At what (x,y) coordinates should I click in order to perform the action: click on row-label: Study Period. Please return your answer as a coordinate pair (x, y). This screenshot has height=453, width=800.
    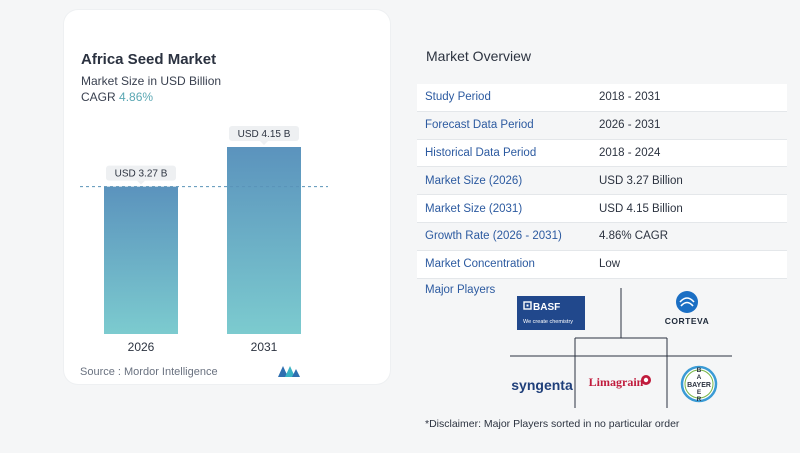
    Looking at the image, I should click on (458, 97).